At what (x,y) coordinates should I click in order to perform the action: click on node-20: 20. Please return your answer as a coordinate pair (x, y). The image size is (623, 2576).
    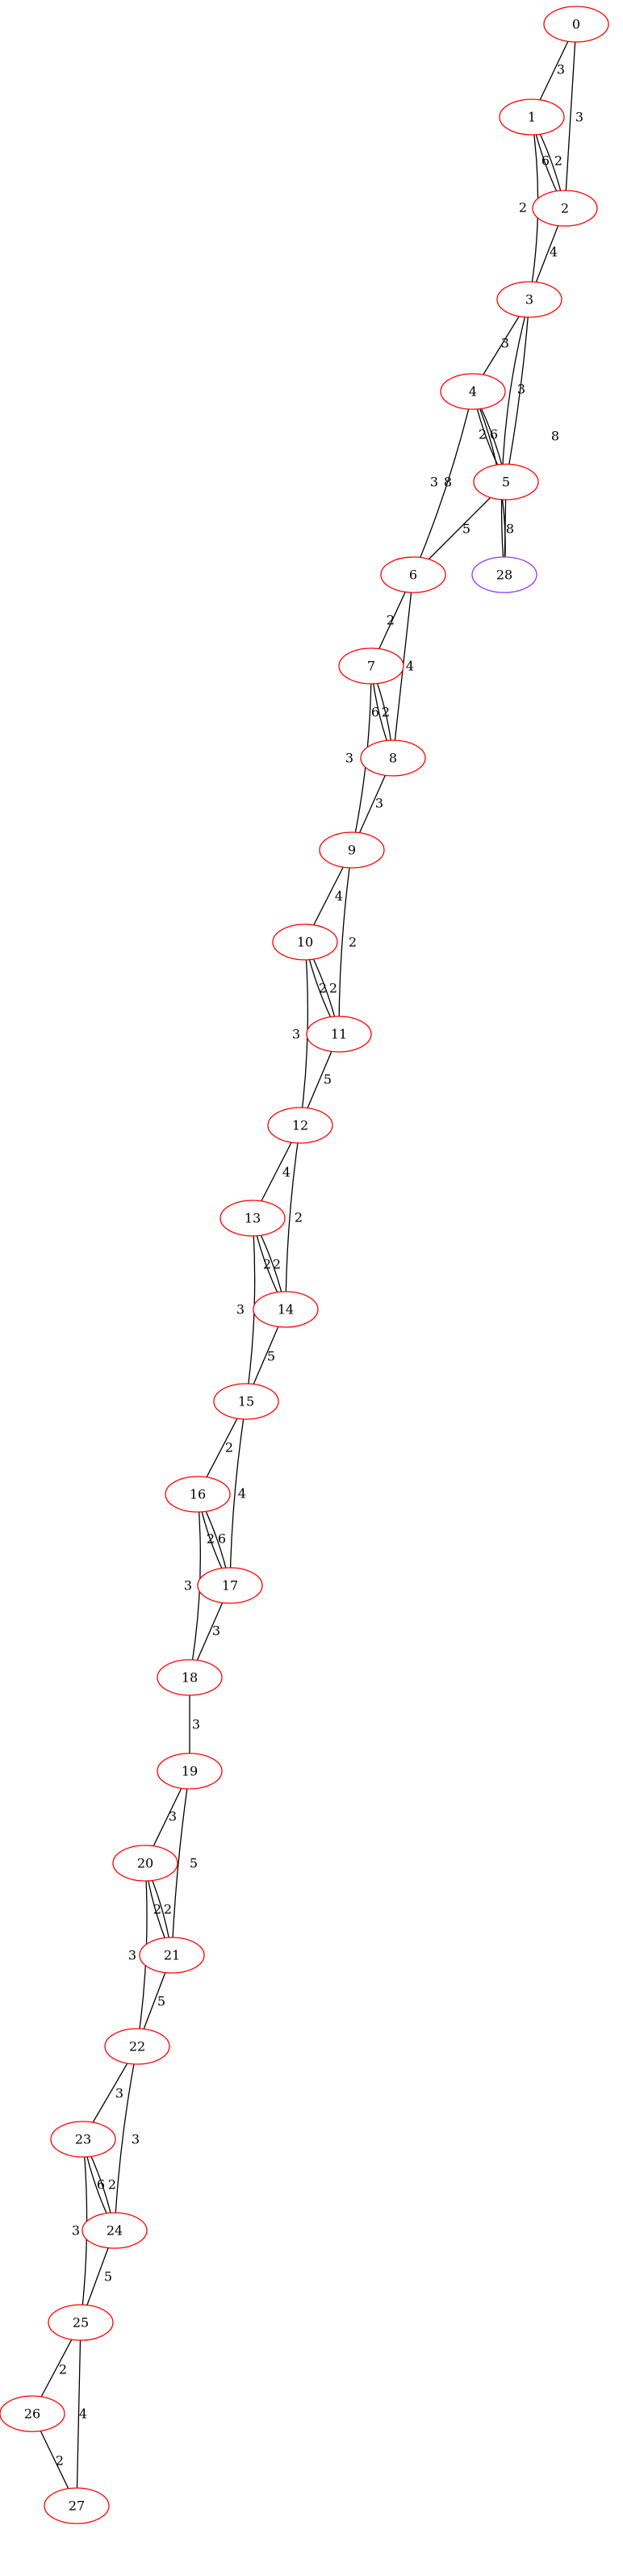
    Looking at the image, I should click on (145, 1864).